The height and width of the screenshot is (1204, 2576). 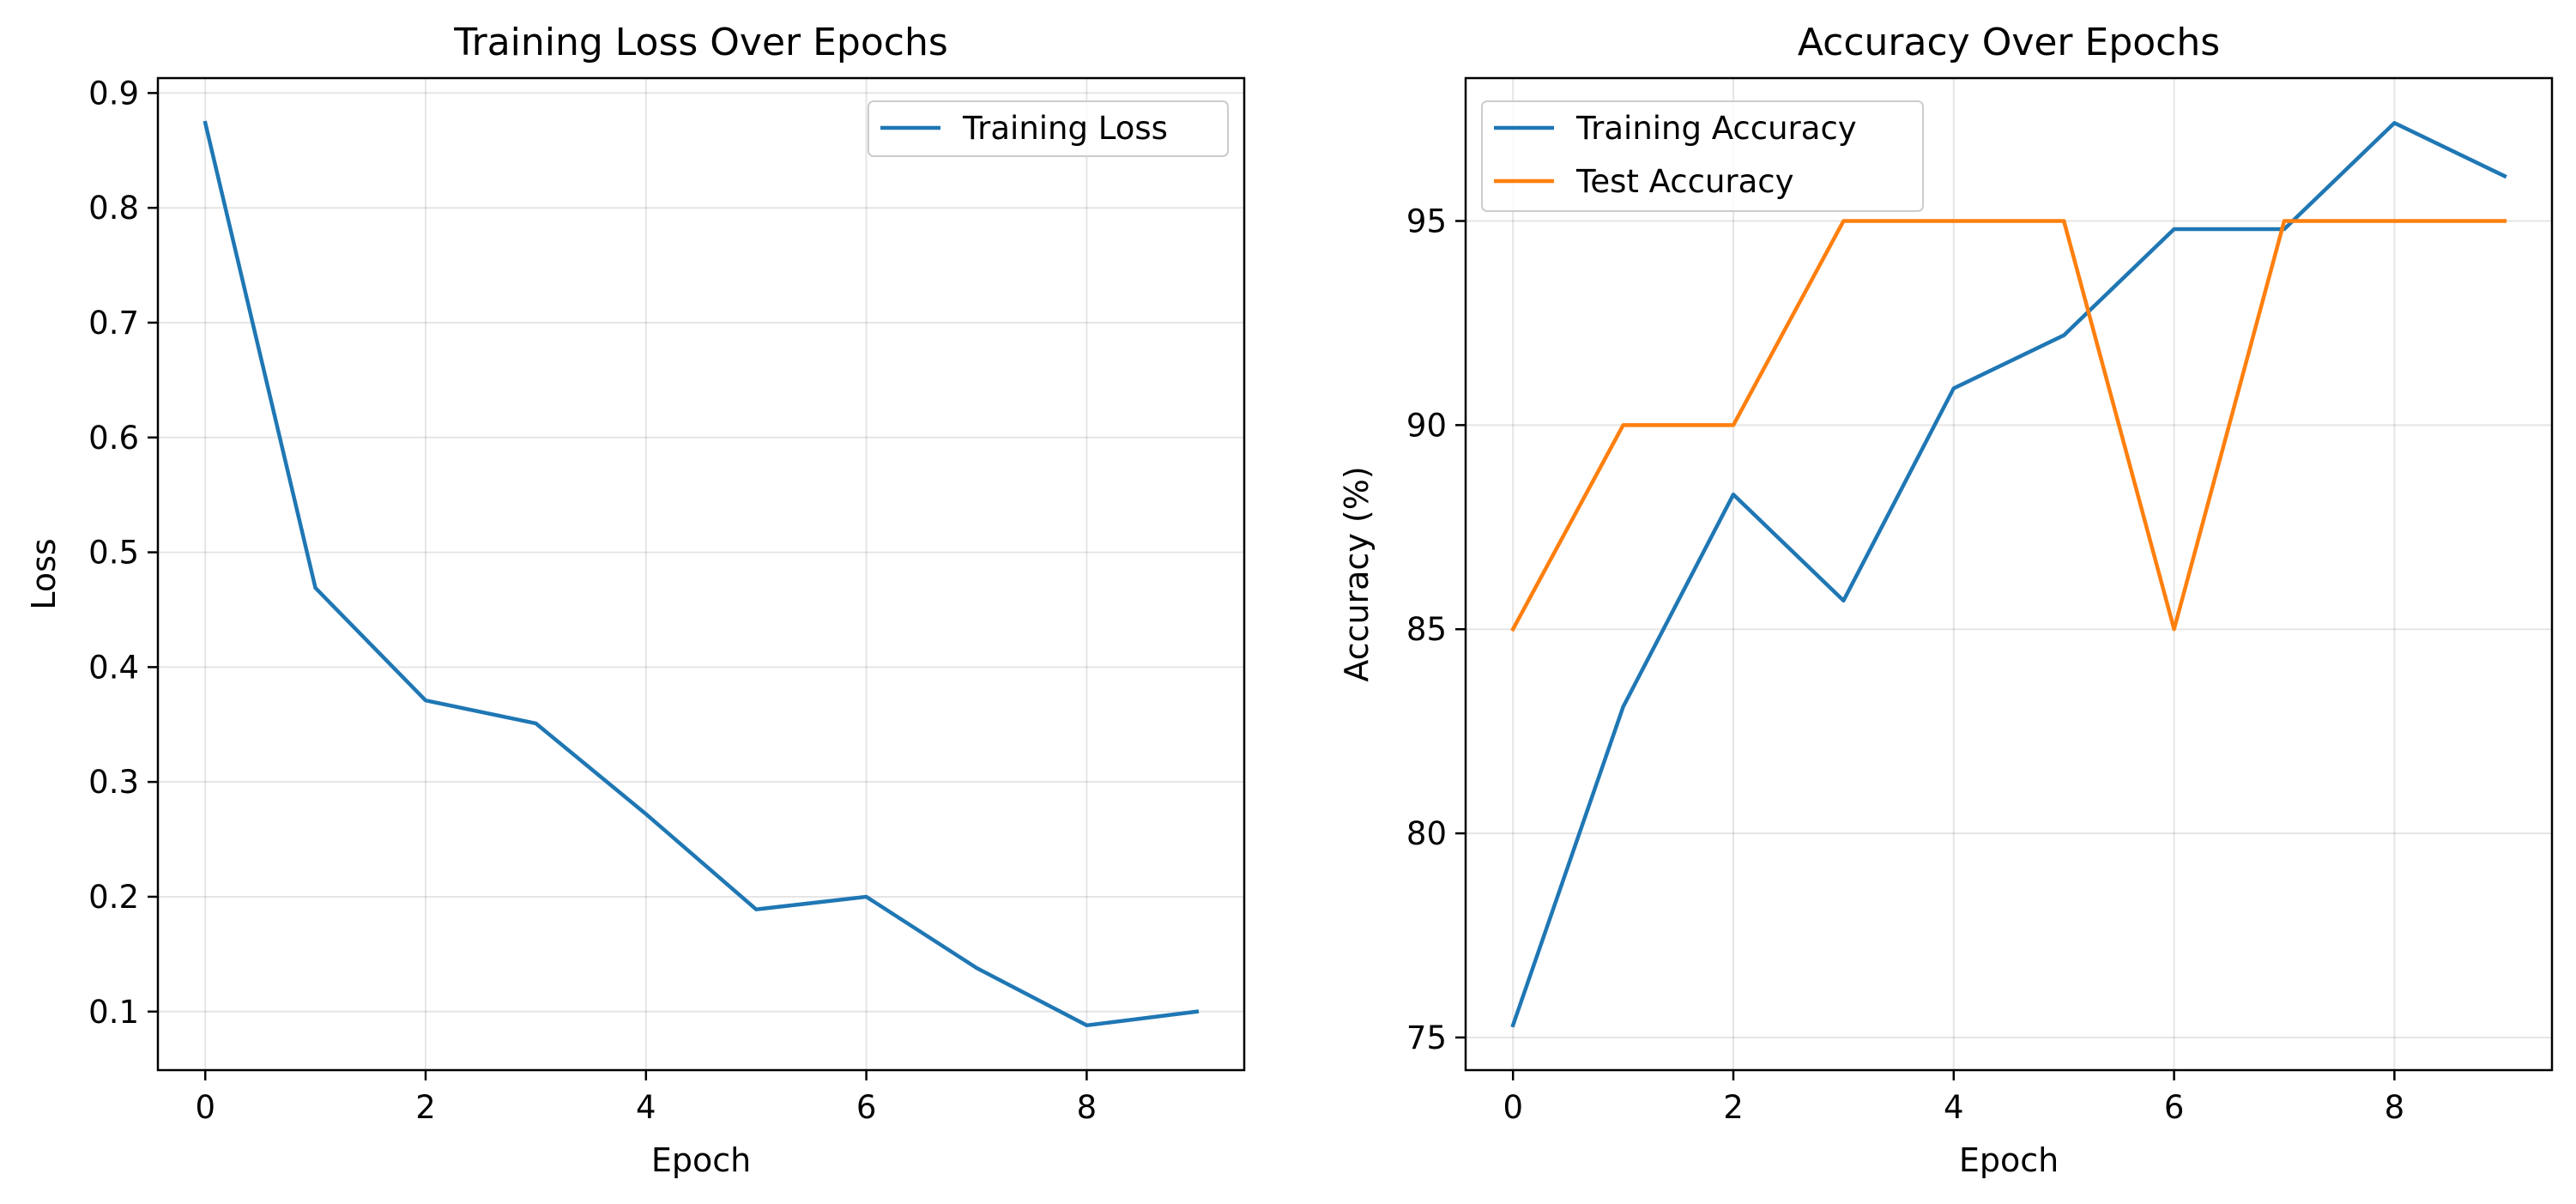 I want to click on series-line-test-accuracy, so click(x=2009, y=425).